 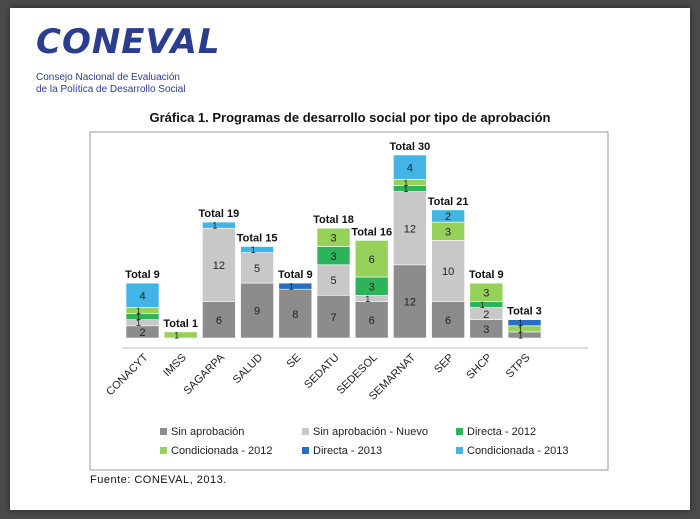 I want to click on bar-total-label: Total 19, so click(x=219, y=214).